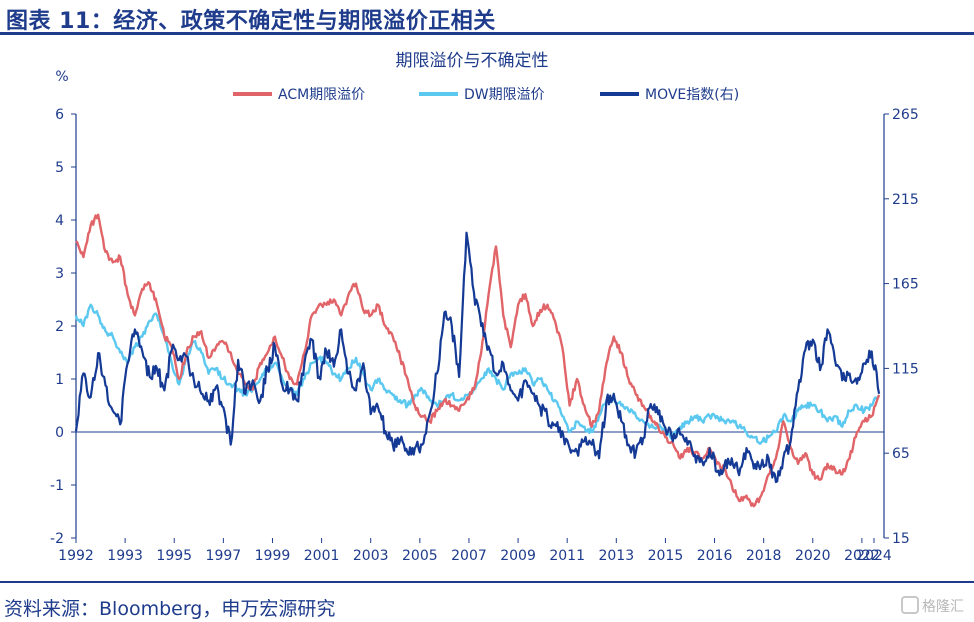 Image resolution: width=974 pixels, height=622 pixels. I want to click on right-y-tick-label: 15, so click(901, 539).